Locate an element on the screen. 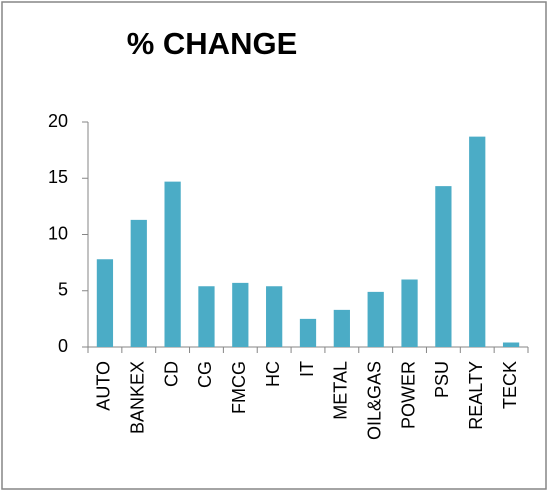 The image size is (548, 491). x-tick-label: HC is located at coordinates (273, 374).